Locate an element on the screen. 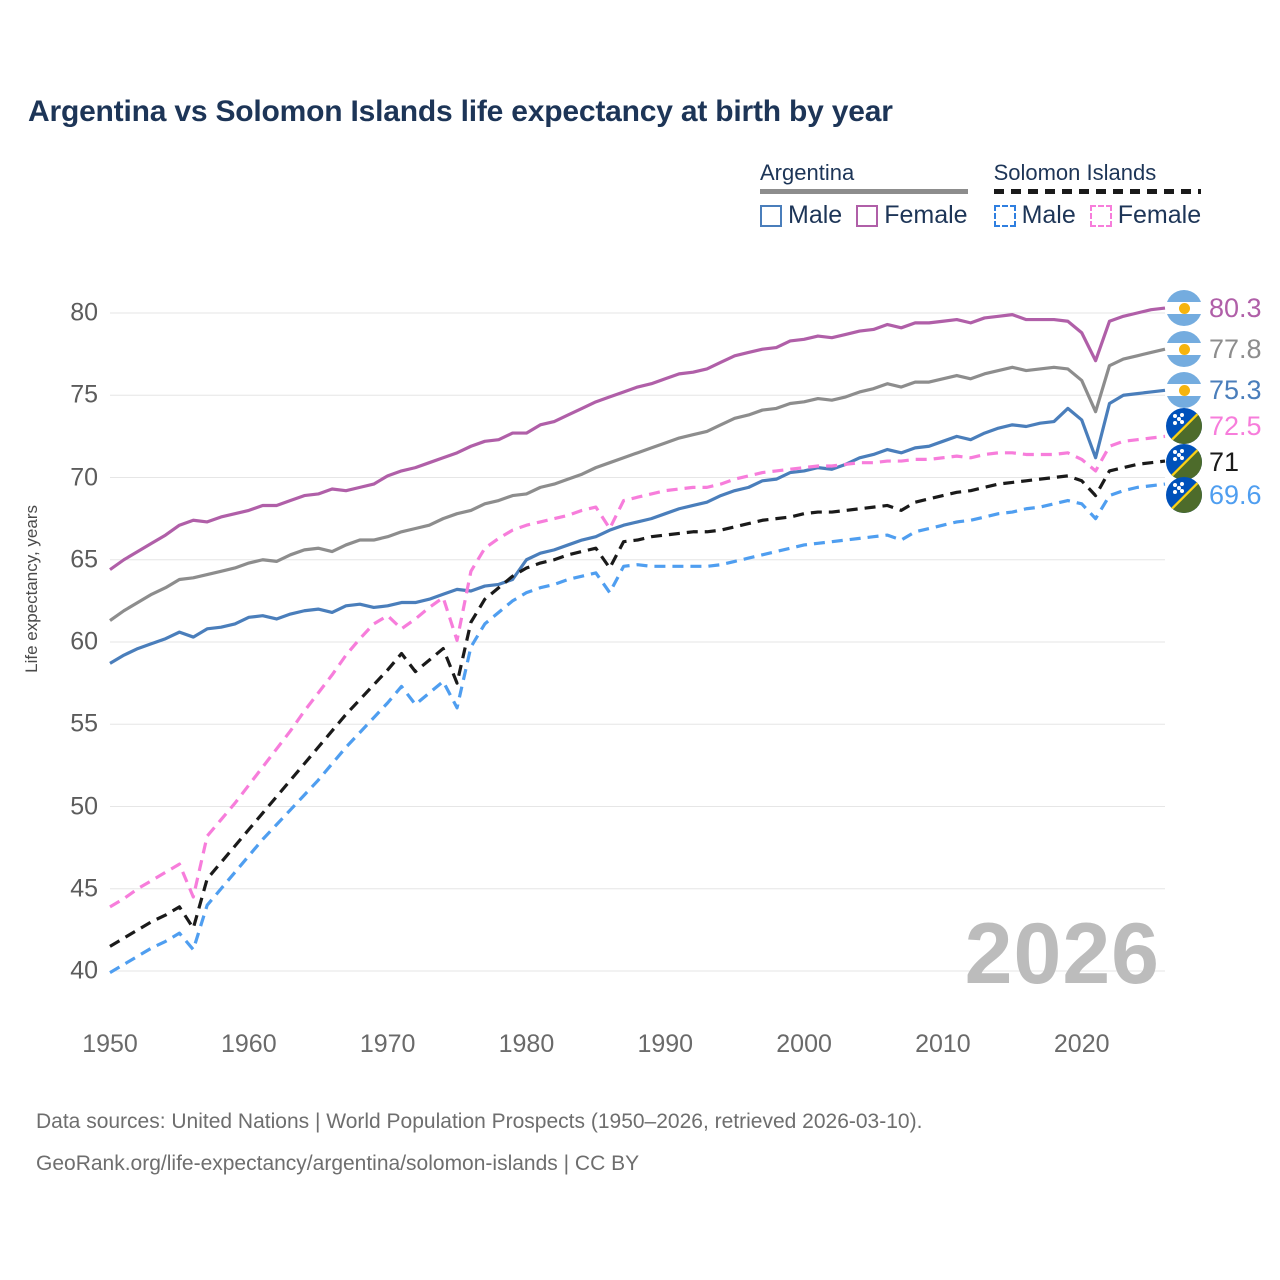  end-label: 69.6 is located at coordinates (1214, 495).